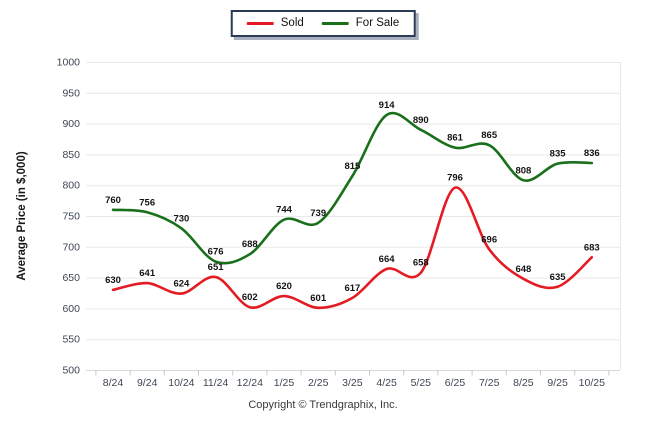  I want to click on svg-text: 620, so click(284, 286).